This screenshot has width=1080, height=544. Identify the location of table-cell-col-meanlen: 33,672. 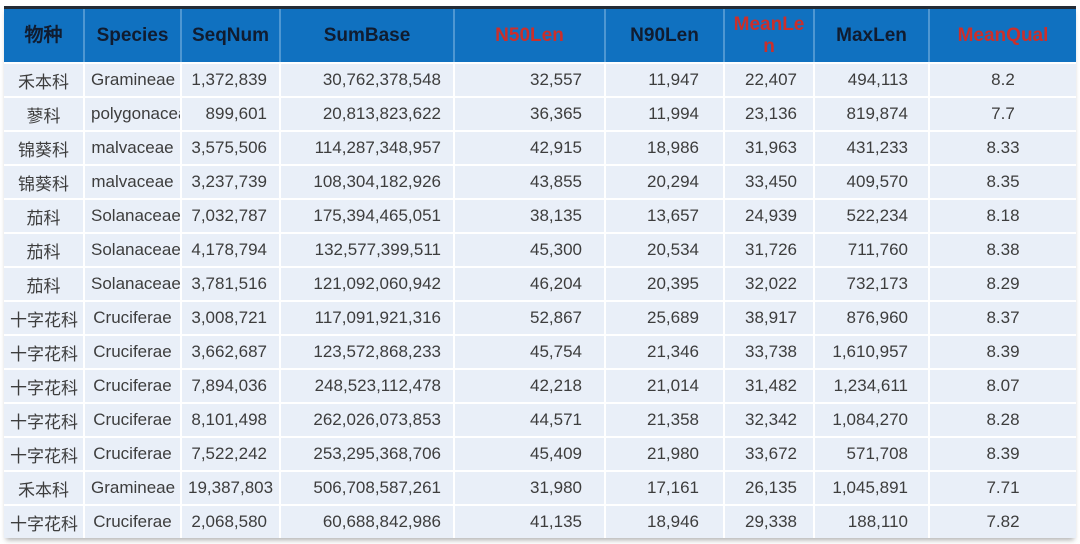
(770, 453).